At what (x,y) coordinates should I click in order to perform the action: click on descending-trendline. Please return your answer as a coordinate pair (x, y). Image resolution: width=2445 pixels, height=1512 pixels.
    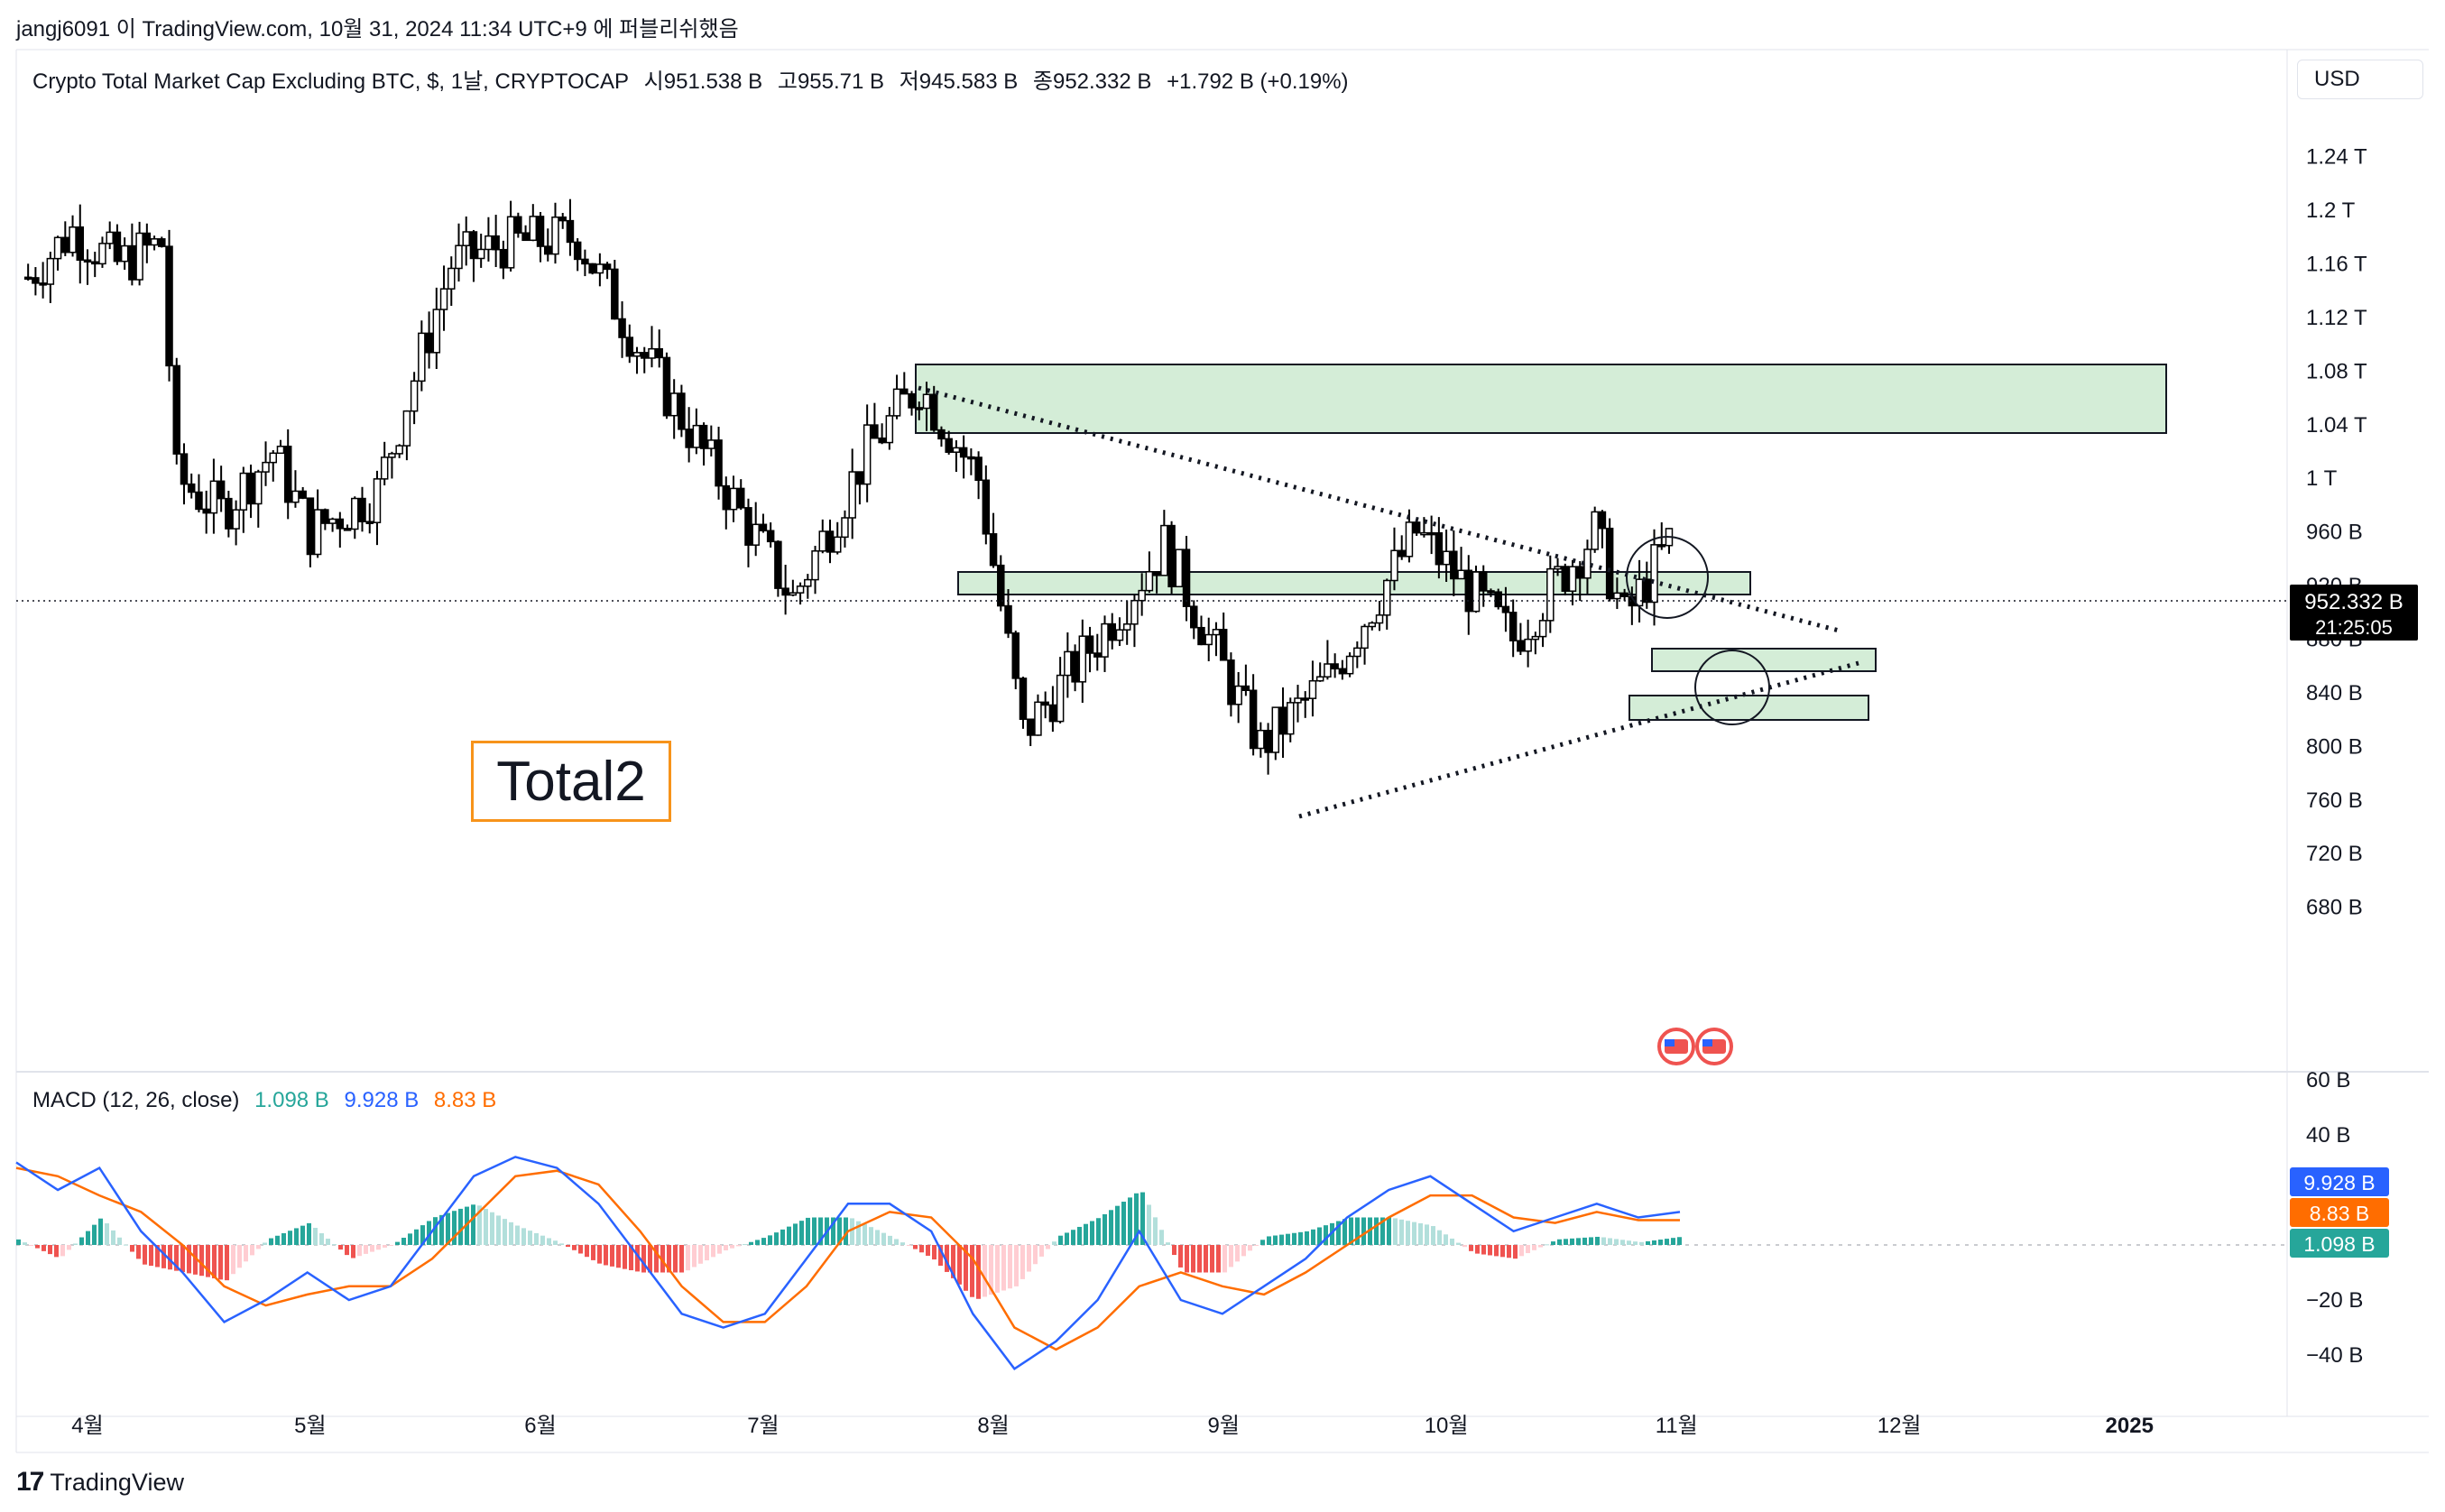
    Looking at the image, I should click on (1380, 509).